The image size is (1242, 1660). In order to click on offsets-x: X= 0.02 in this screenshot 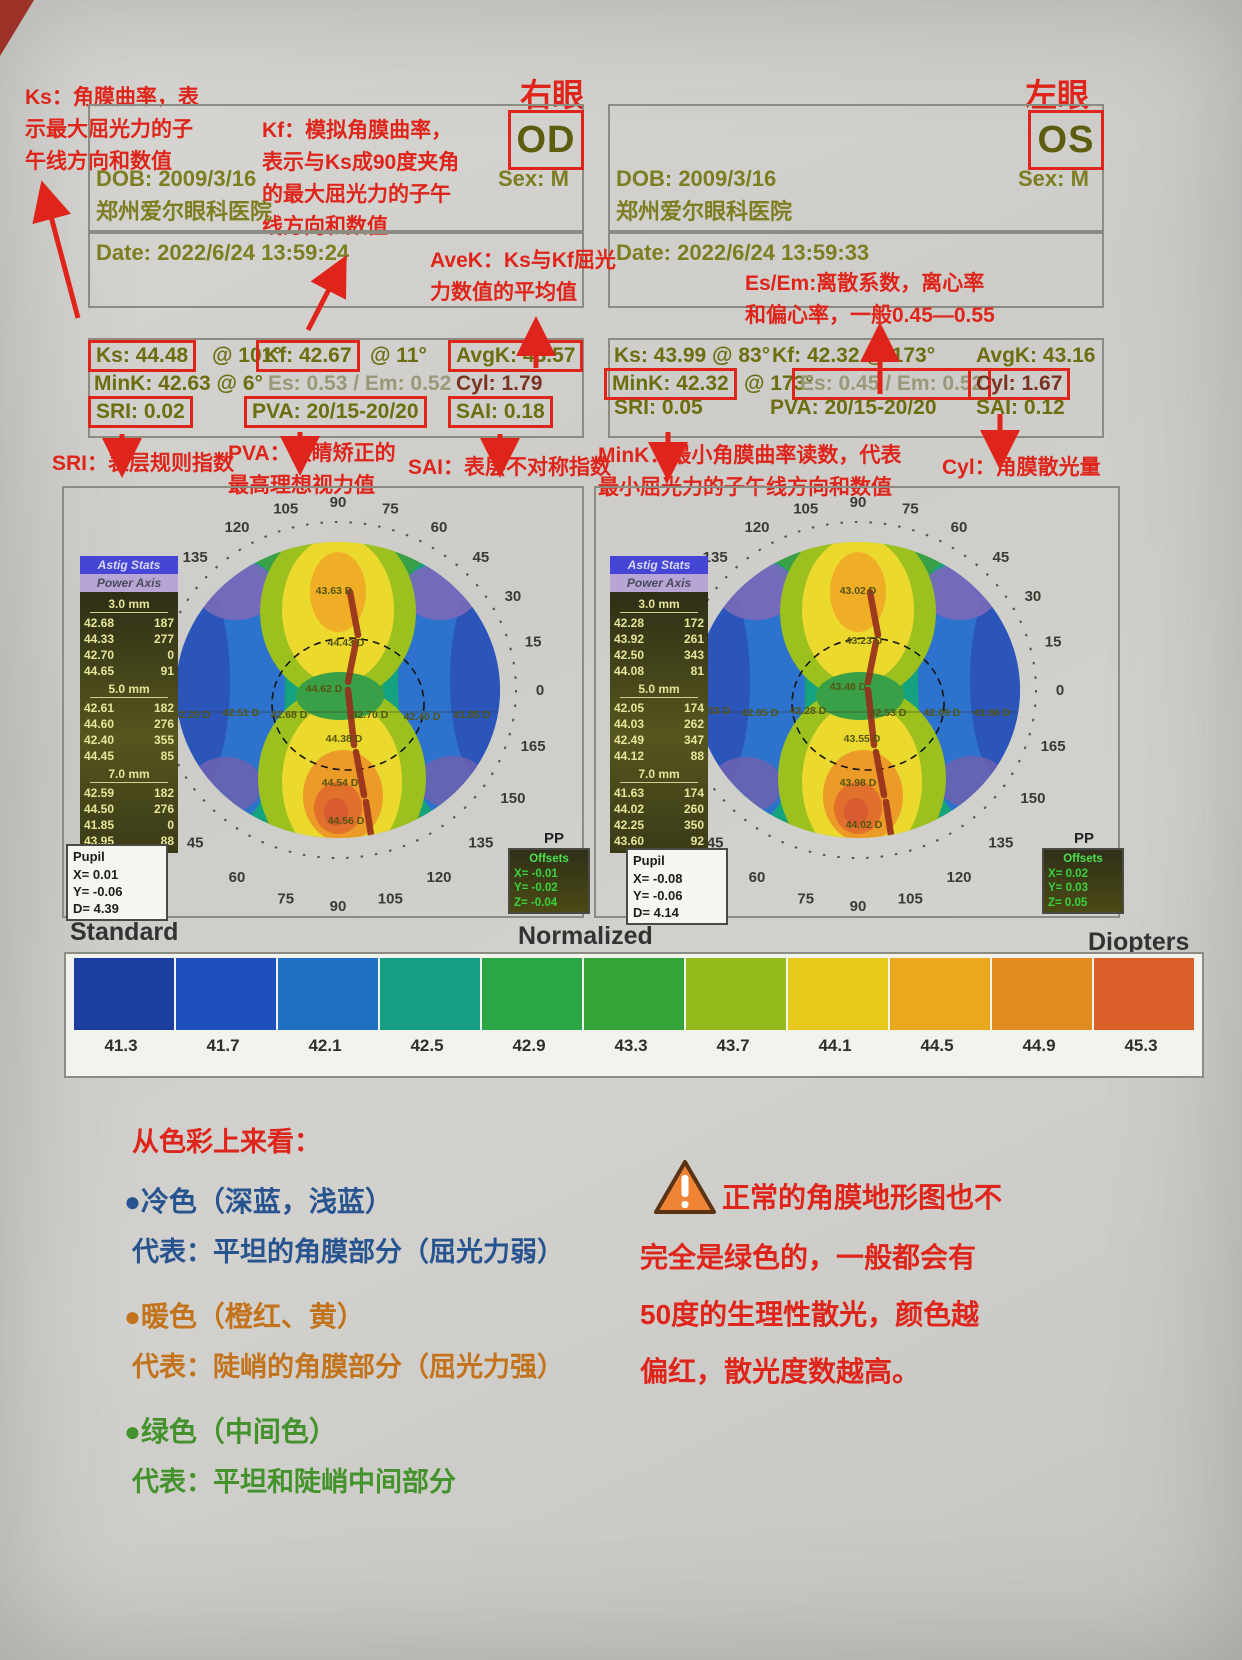, I will do `click(1068, 873)`.